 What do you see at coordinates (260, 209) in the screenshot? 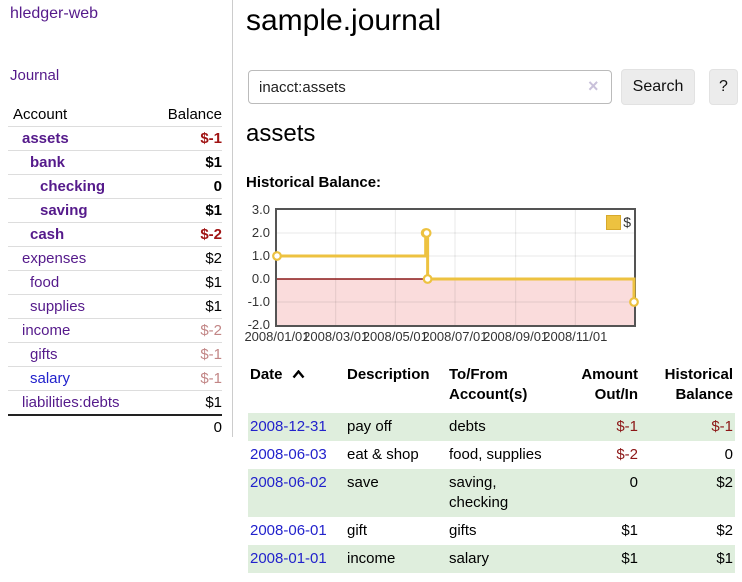
I see `y-axis-tick-label: 3.0` at bounding box center [260, 209].